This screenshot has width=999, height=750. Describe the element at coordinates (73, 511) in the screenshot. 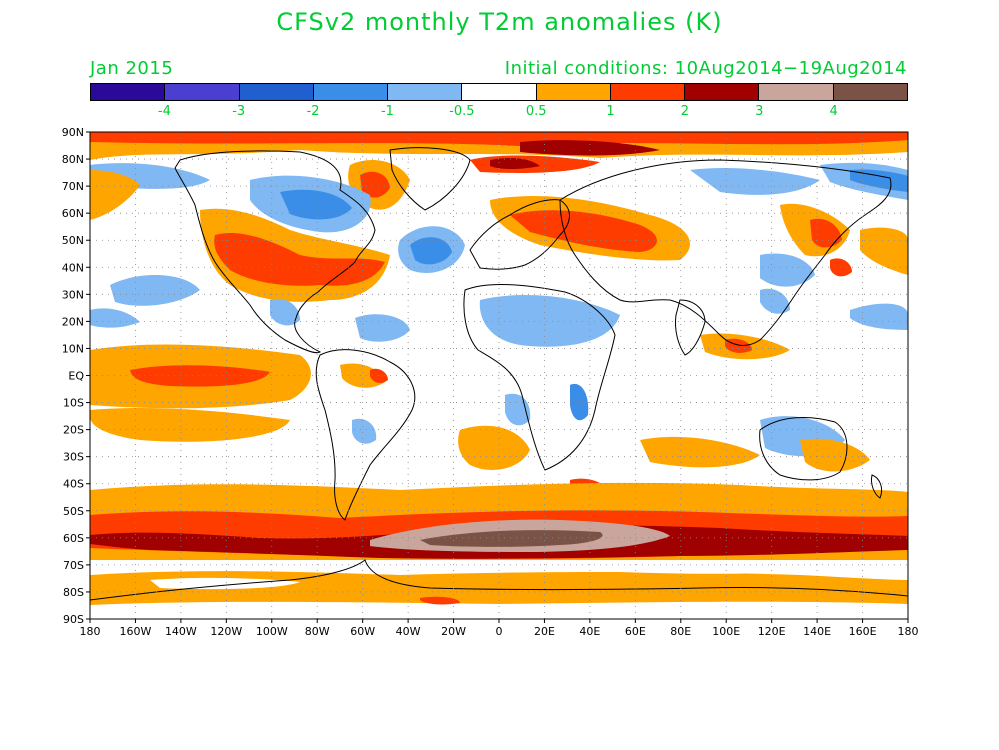

I see `lat-label: 50S` at that location.